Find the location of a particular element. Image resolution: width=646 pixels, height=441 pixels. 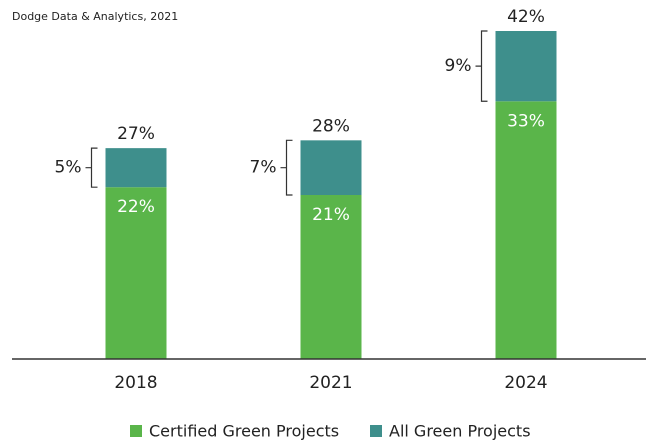

value-label: 21% is located at coordinates (331, 215).